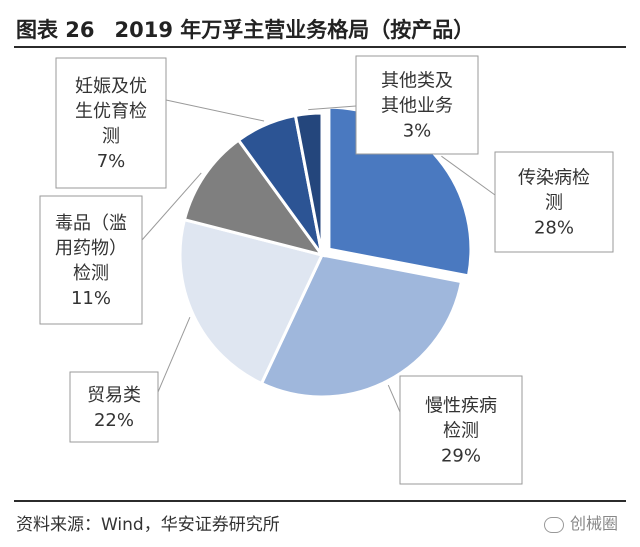 Image resolution: width=640 pixels, height=547 pixels. I want to click on top-rule, so click(320, 47).